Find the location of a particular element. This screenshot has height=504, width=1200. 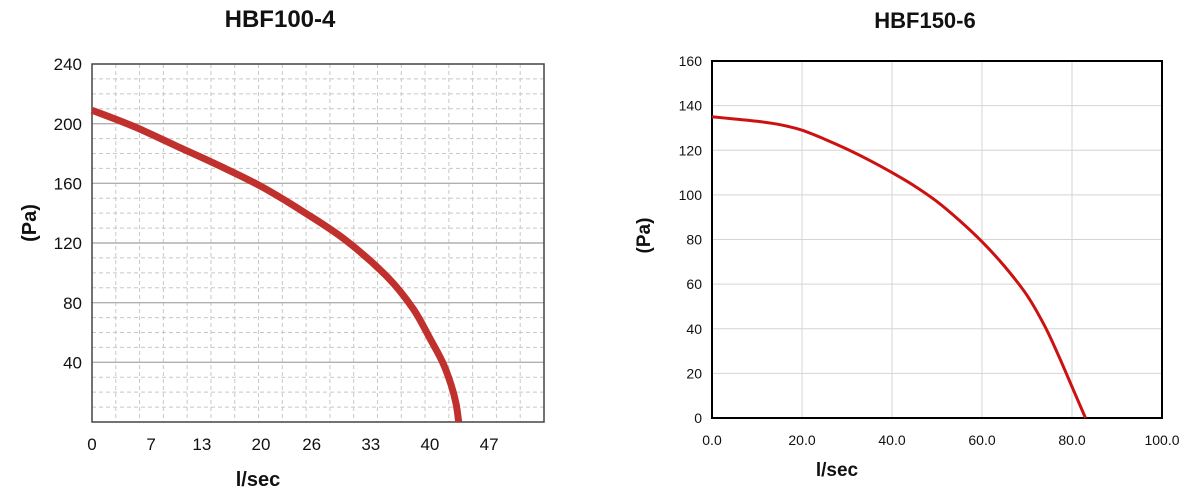

y-tick-label: 240 is located at coordinates (68, 64).